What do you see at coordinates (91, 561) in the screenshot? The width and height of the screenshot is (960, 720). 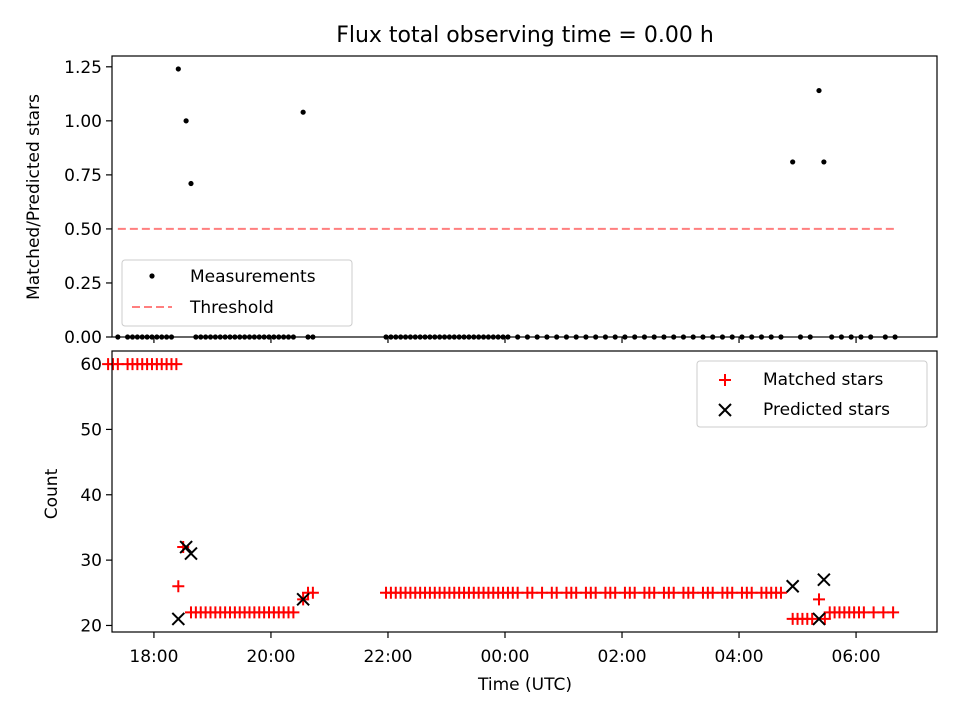 I see `bottom-y-tick-label: 30` at bounding box center [91, 561].